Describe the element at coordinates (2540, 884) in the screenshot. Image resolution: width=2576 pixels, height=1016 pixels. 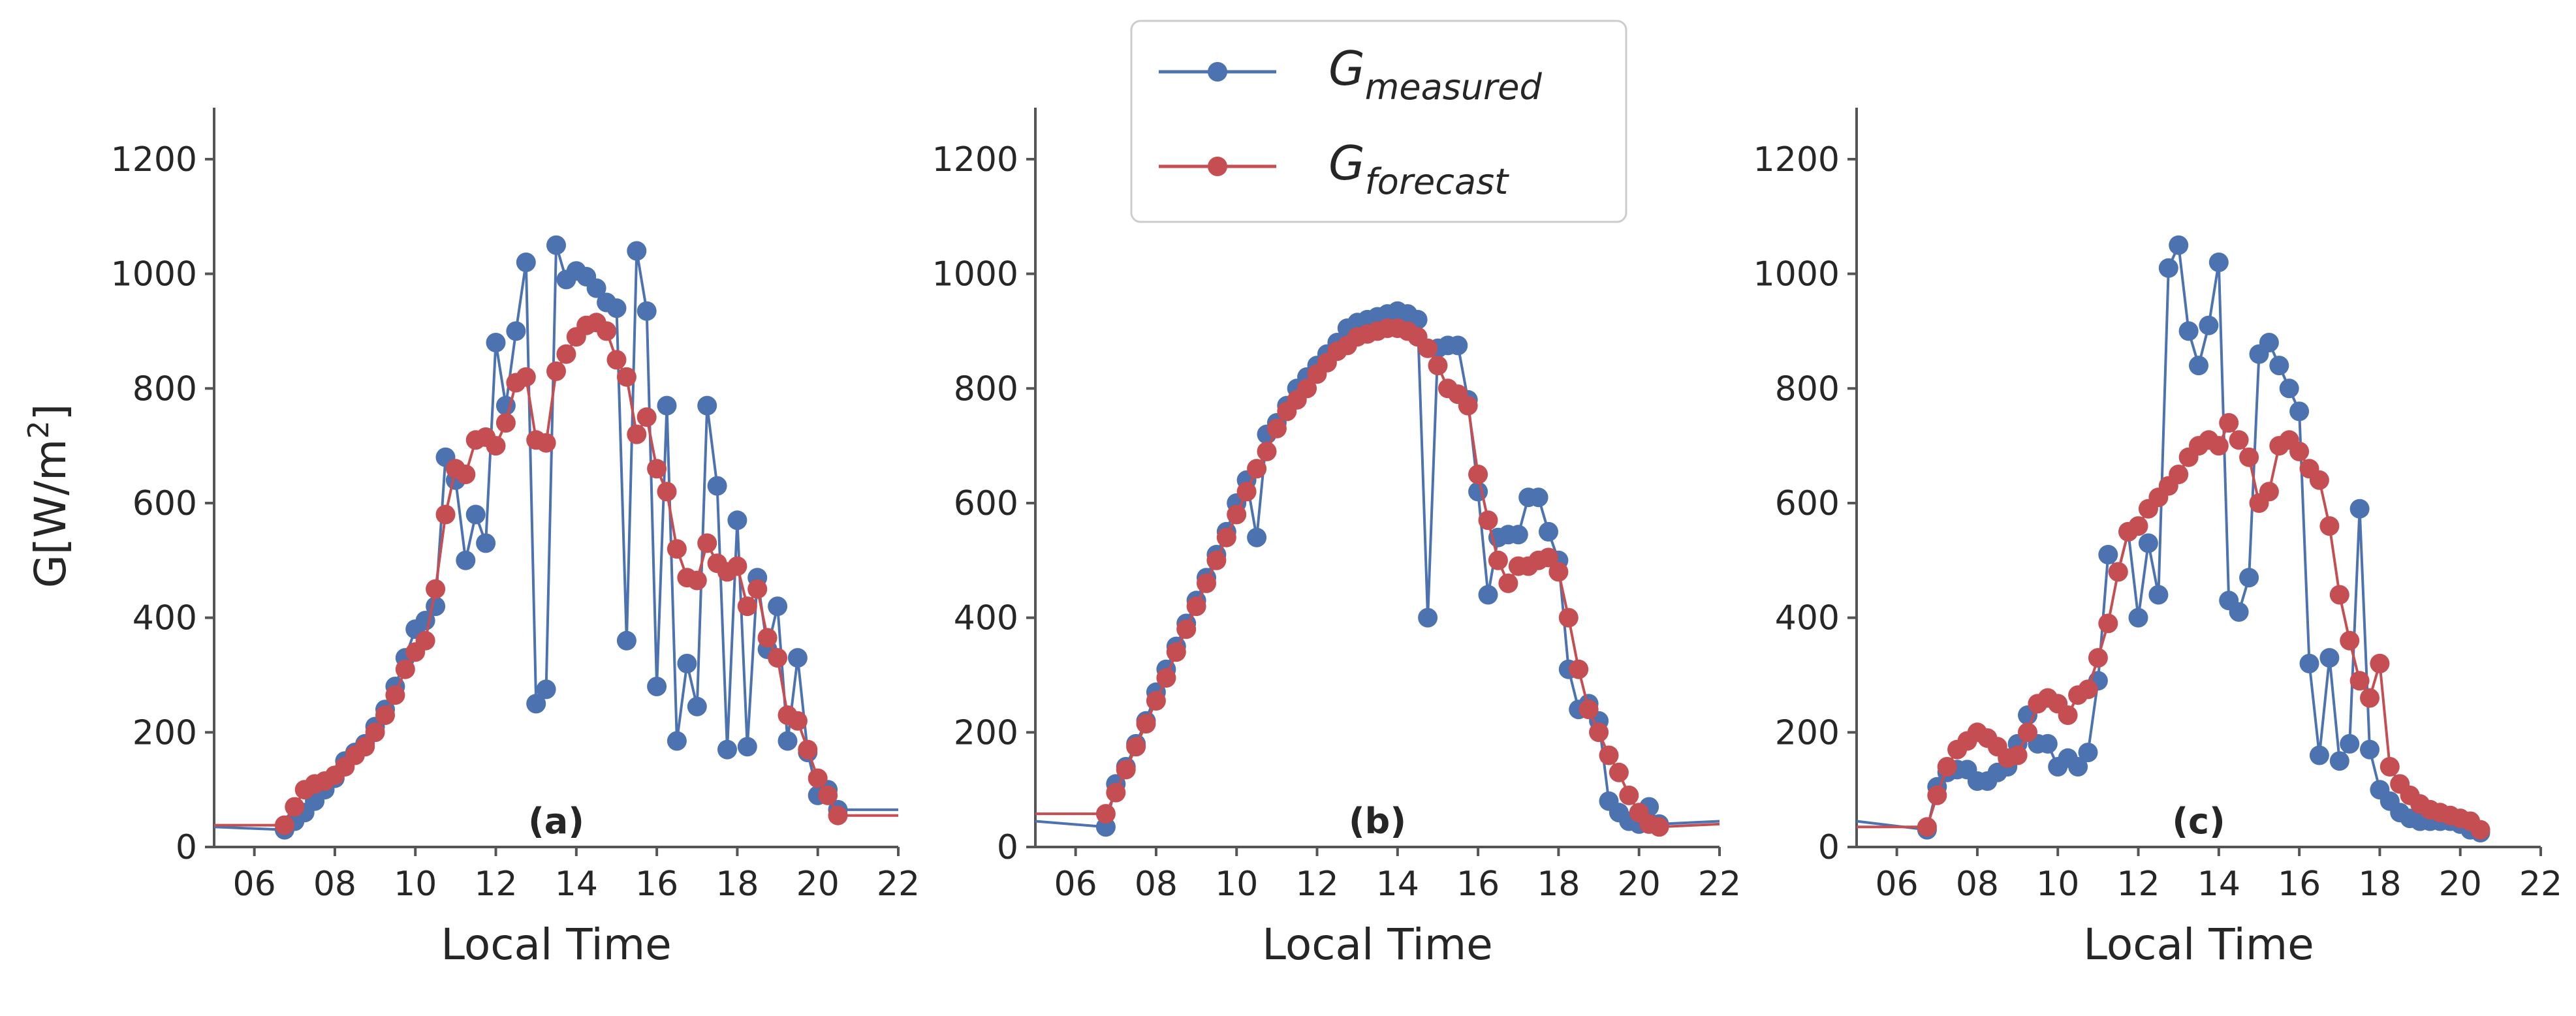
I see `x-tick-label: 22` at that location.